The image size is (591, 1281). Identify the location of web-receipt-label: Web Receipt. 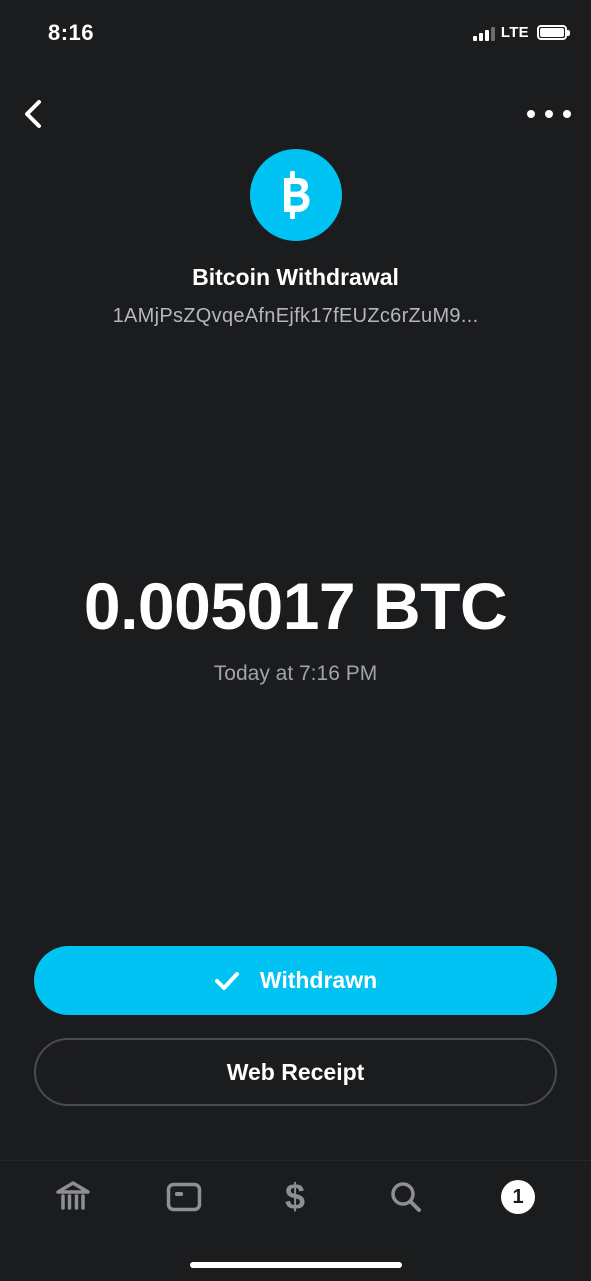
(295, 1071).